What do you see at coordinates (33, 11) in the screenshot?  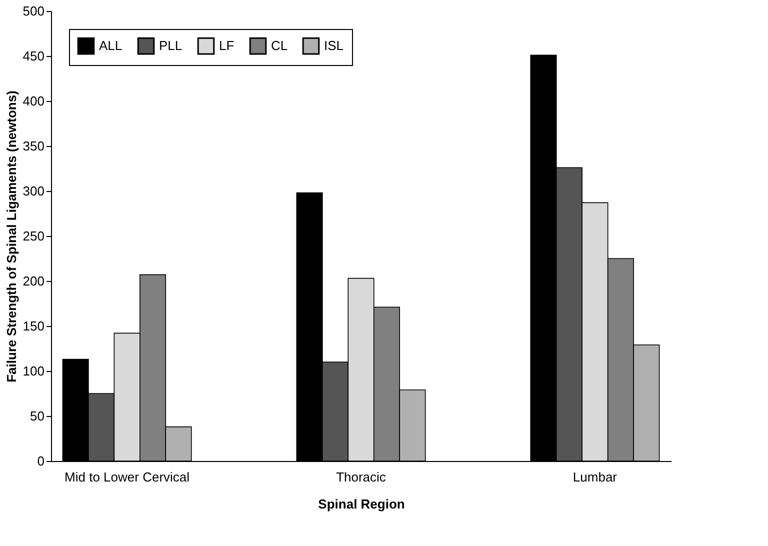 I see `y-tick-label: 500` at bounding box center [33, 11].